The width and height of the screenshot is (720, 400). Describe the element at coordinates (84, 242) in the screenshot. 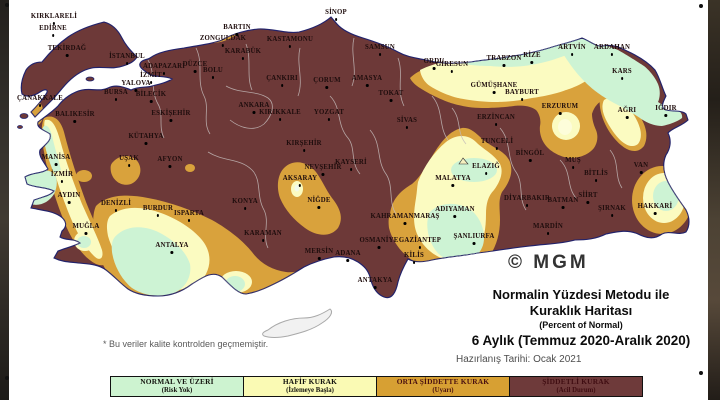

I see `region-mugla-spot` at that location.